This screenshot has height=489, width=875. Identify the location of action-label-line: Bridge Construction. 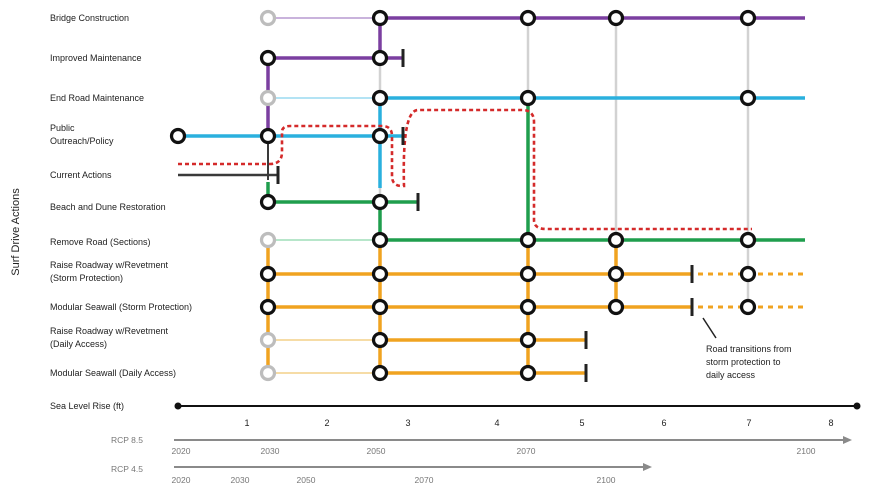
(89, 18).